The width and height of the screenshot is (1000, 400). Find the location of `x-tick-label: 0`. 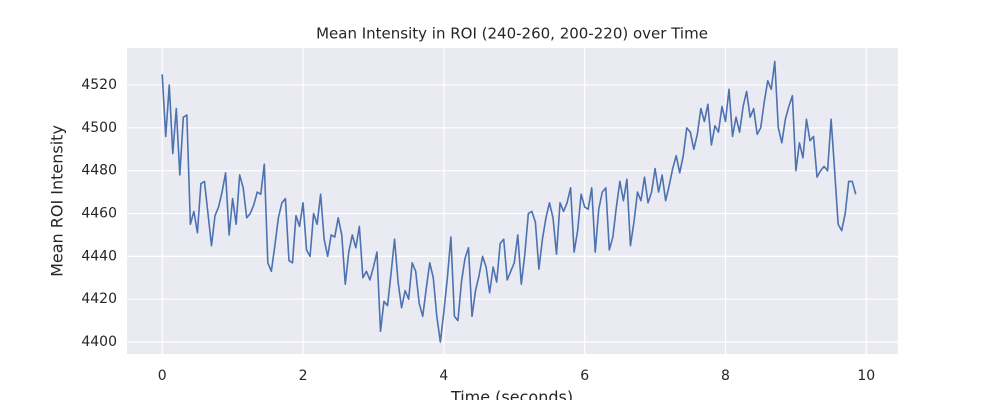

x-tick-label: 0 is located at coordinates (162, 376).